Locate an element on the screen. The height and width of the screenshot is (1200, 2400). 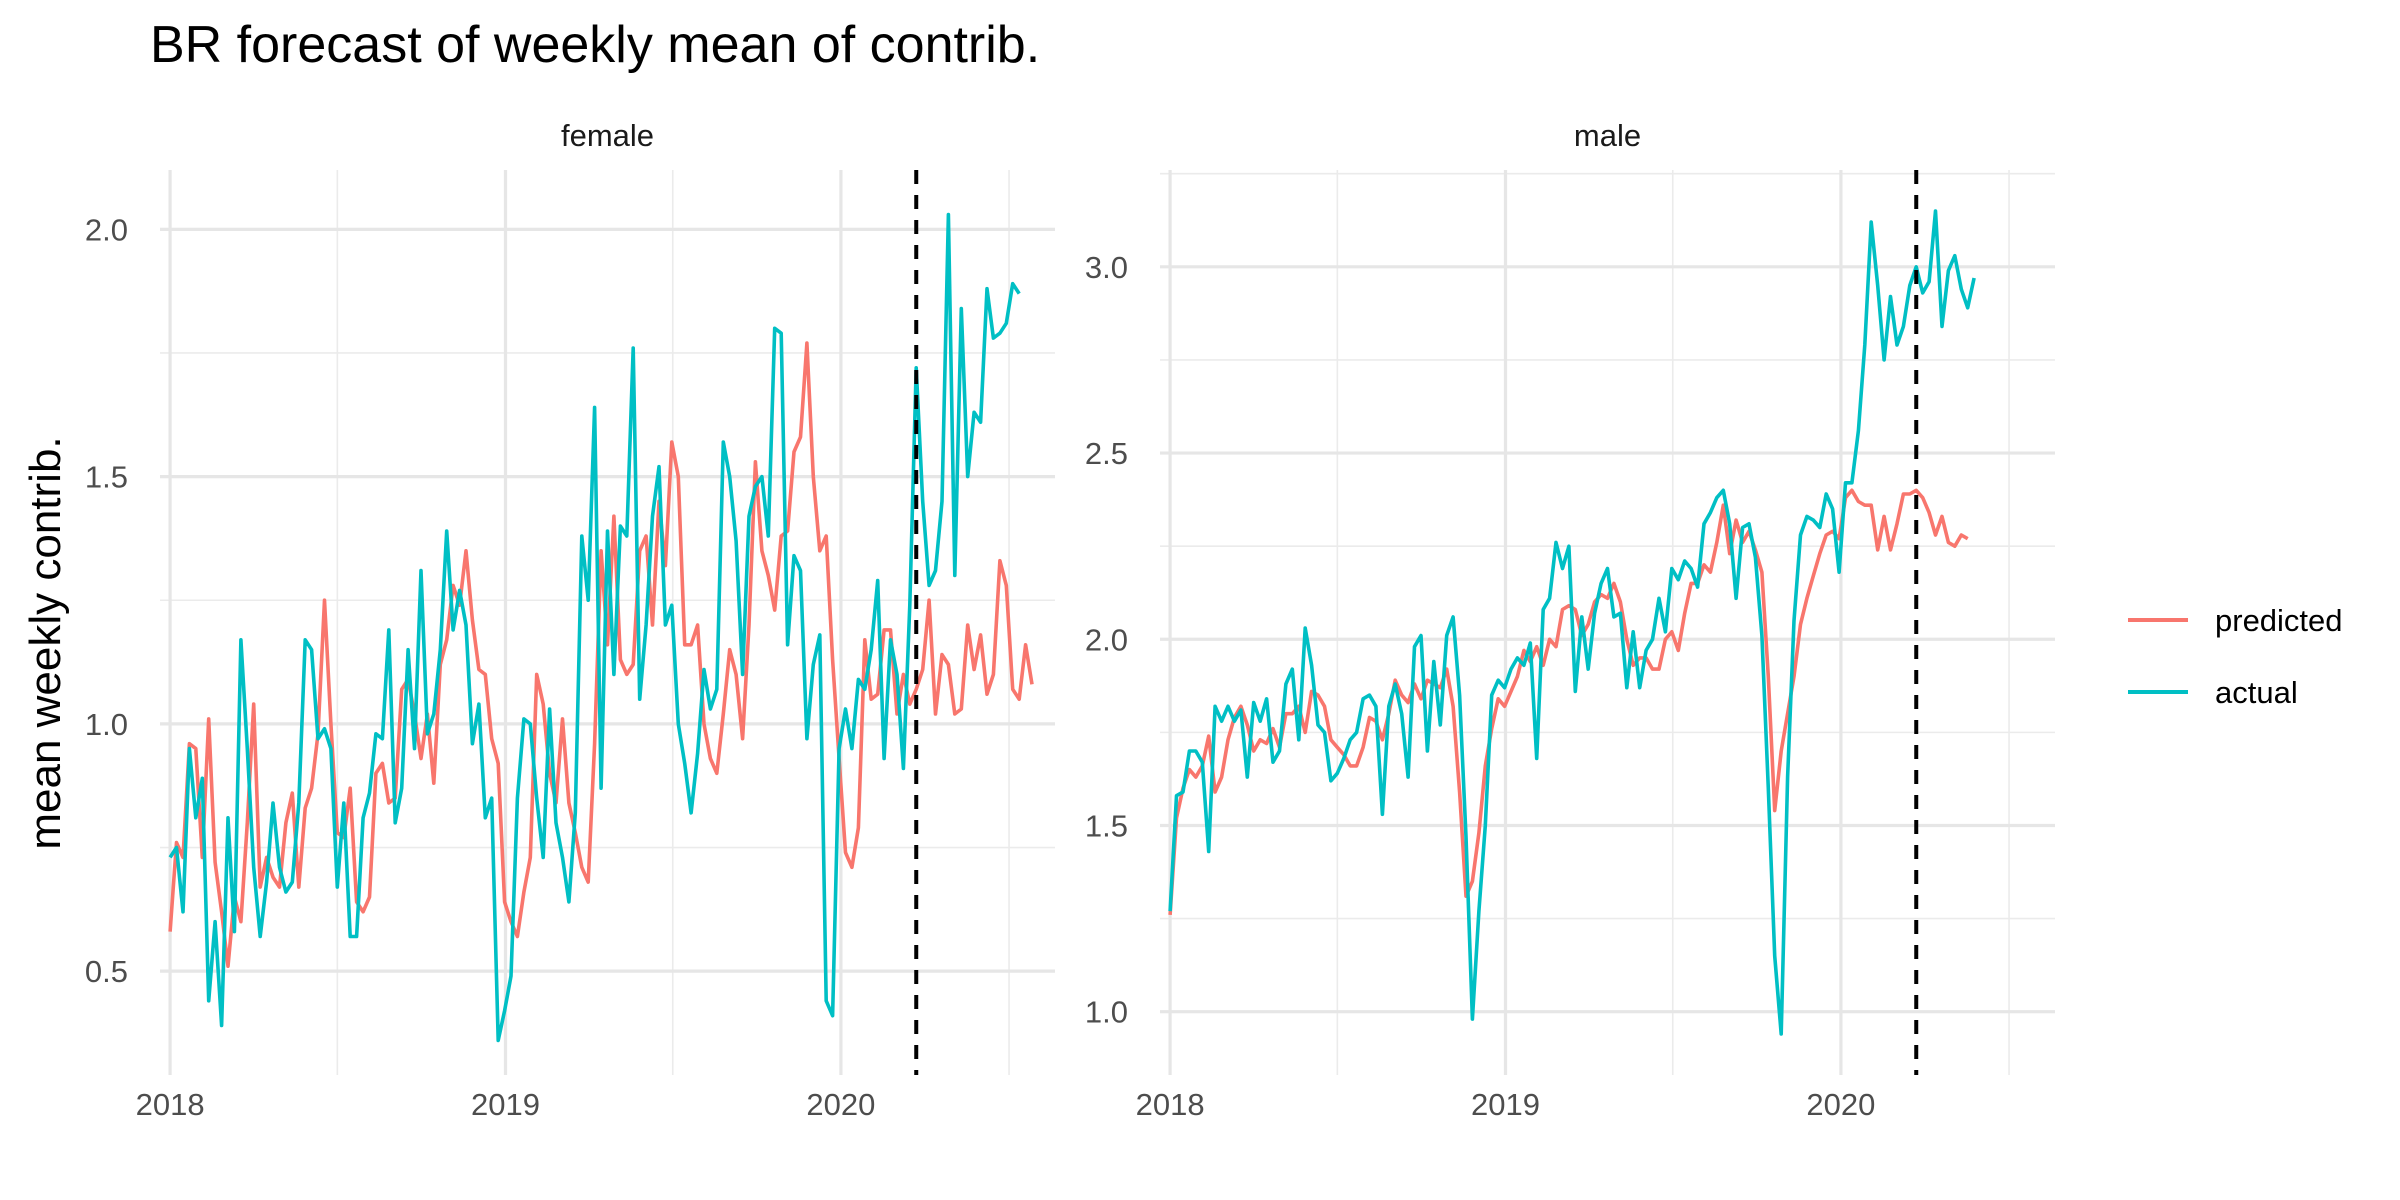
legend-label-predicted: predicted is located at coordinates (2279, 620).